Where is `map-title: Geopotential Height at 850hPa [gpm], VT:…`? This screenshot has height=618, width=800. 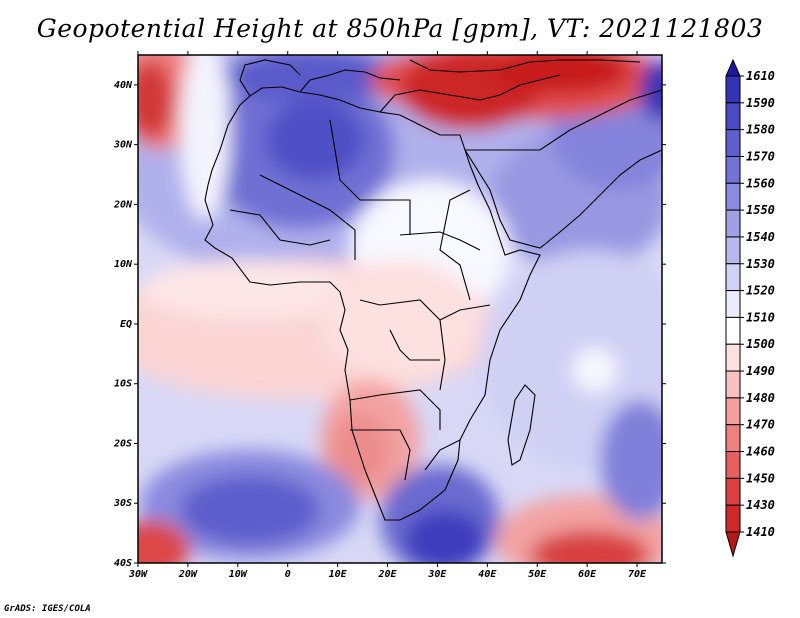 map-title: Geopotential Height at 850hPa [gpm], VT:… is located at coordinates (400, 28).